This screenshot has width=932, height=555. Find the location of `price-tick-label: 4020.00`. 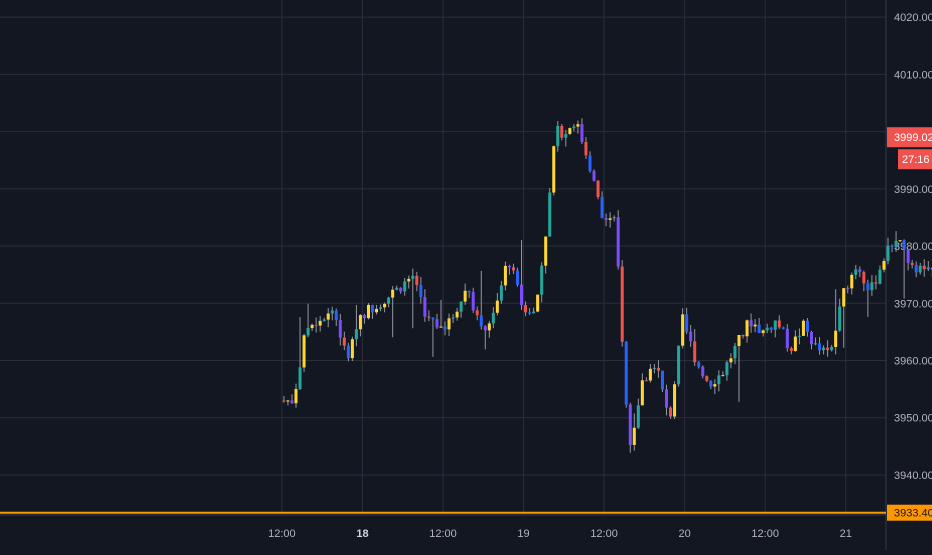

price-tick-label: 4020.00 is located at coordinates (913, 18).